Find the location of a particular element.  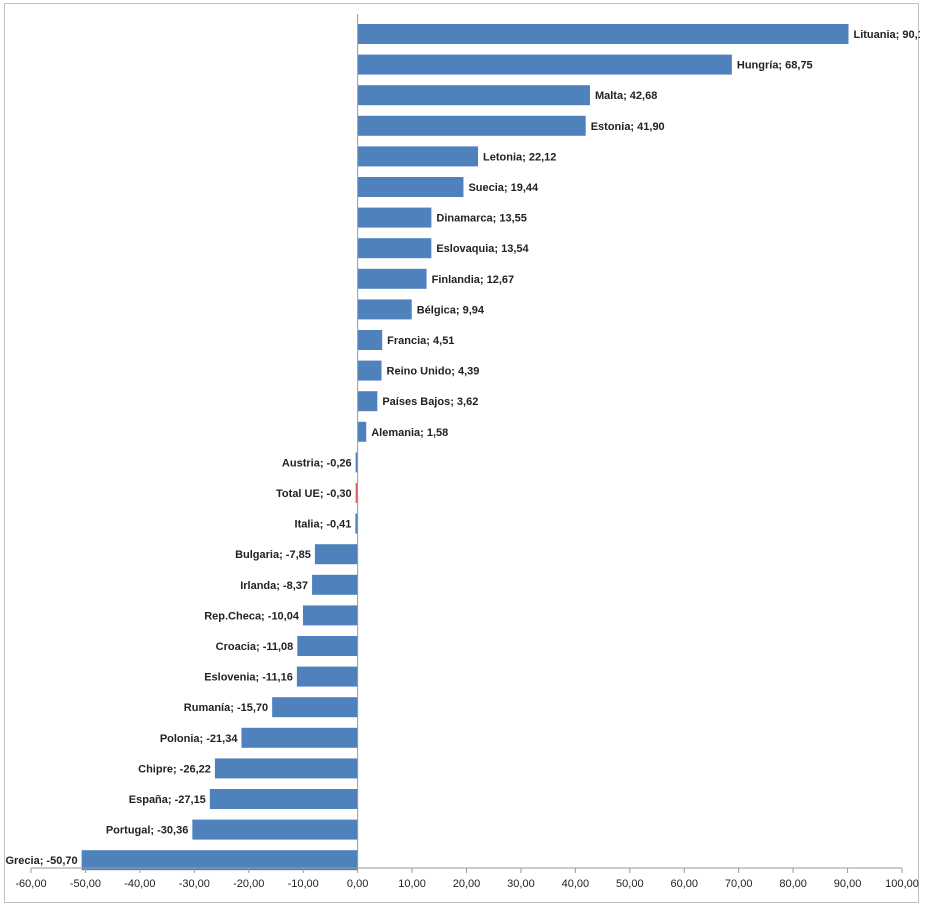

bar-alemania is located at coordinates (362, 431).